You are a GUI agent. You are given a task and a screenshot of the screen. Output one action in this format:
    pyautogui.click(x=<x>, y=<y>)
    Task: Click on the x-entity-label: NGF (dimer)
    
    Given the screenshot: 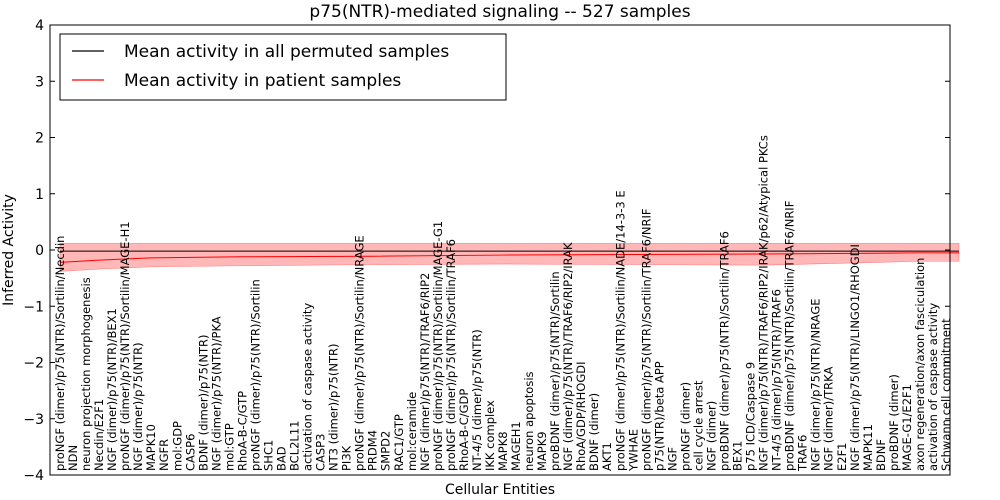 What is the action you would take?
    pyautogui.click(x=711, y=436)
    